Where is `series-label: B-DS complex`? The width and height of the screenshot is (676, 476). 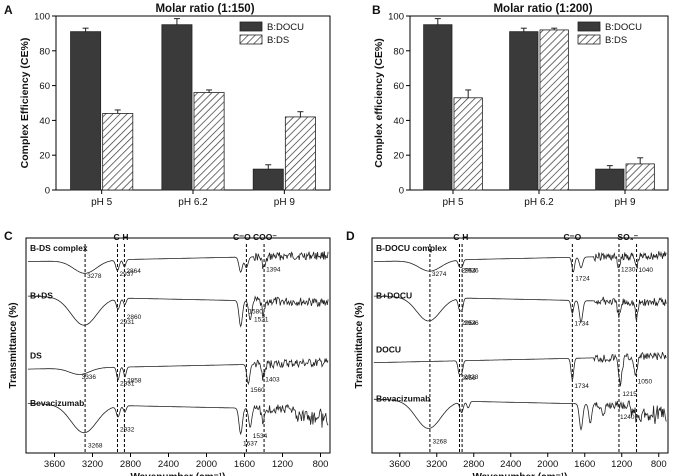
series-label: B-DS complex is located at coordinates (59, 248).